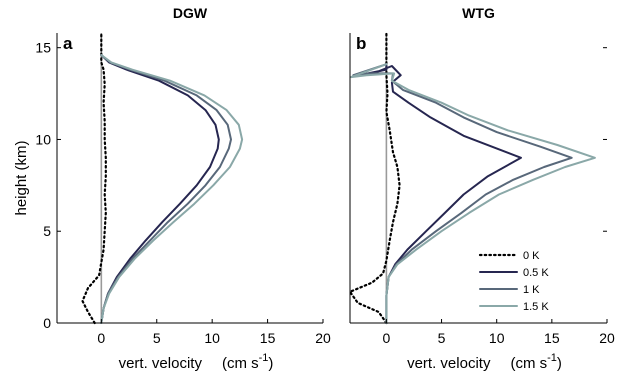  What do you see at coordinates (43, 48) in the screenshot?
I see `y-tick-label: 15` at bounding box center [43, 48].